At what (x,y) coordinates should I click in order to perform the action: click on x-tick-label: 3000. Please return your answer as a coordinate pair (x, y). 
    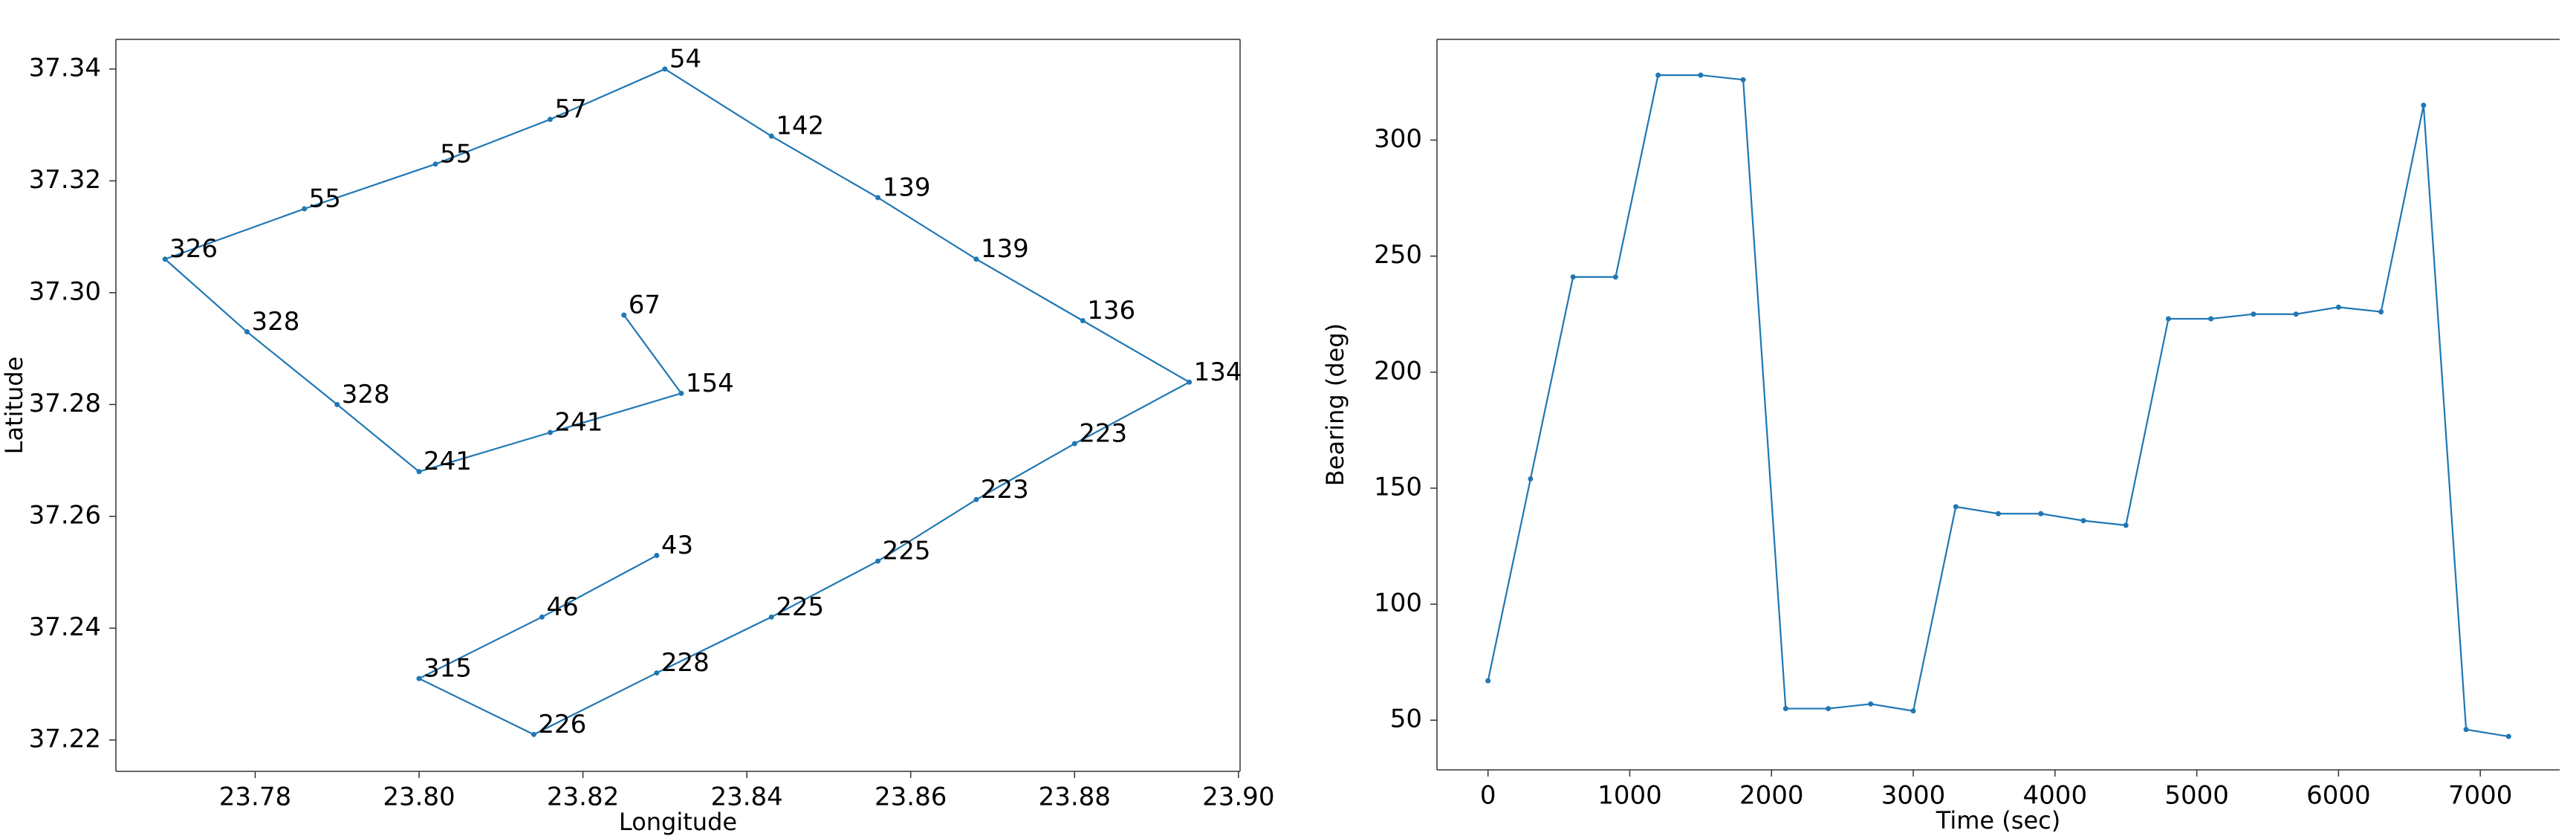
    Looking at the image, I should click on (1913, 796).